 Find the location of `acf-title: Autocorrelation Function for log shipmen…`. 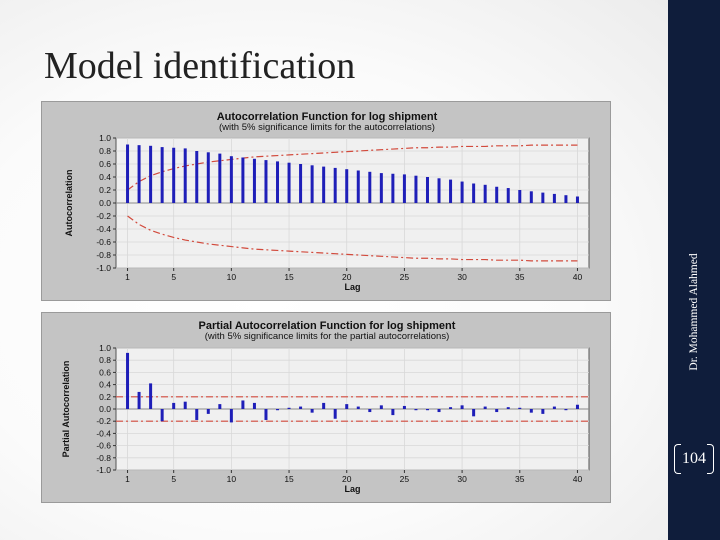

acf-title: Autocorrelation Function for log shipmen… is located at coordinates (327, 117).